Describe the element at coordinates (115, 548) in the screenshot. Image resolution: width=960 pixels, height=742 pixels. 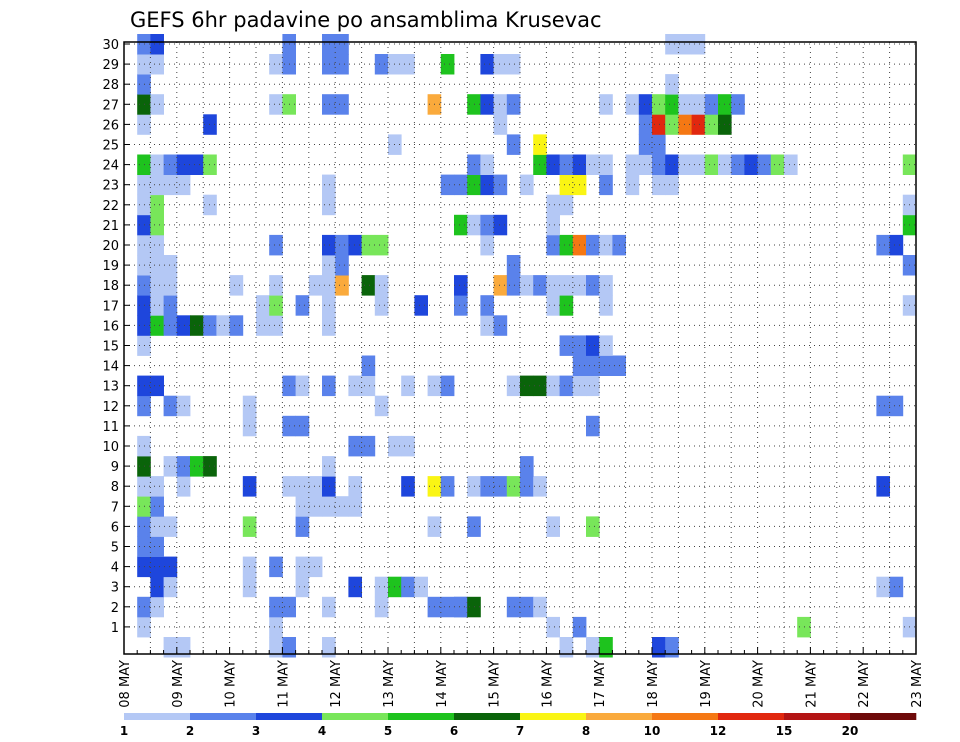
I see `y-tick-label: 5` at that location.